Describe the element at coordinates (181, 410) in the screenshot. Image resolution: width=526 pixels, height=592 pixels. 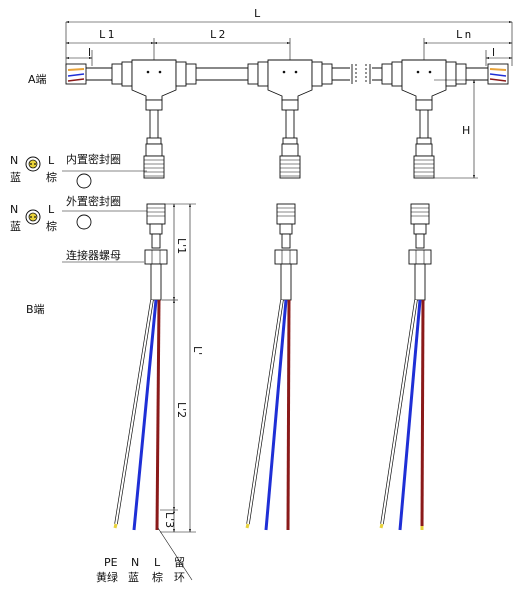
I see `dim-label-lp2: L'2` at that location.